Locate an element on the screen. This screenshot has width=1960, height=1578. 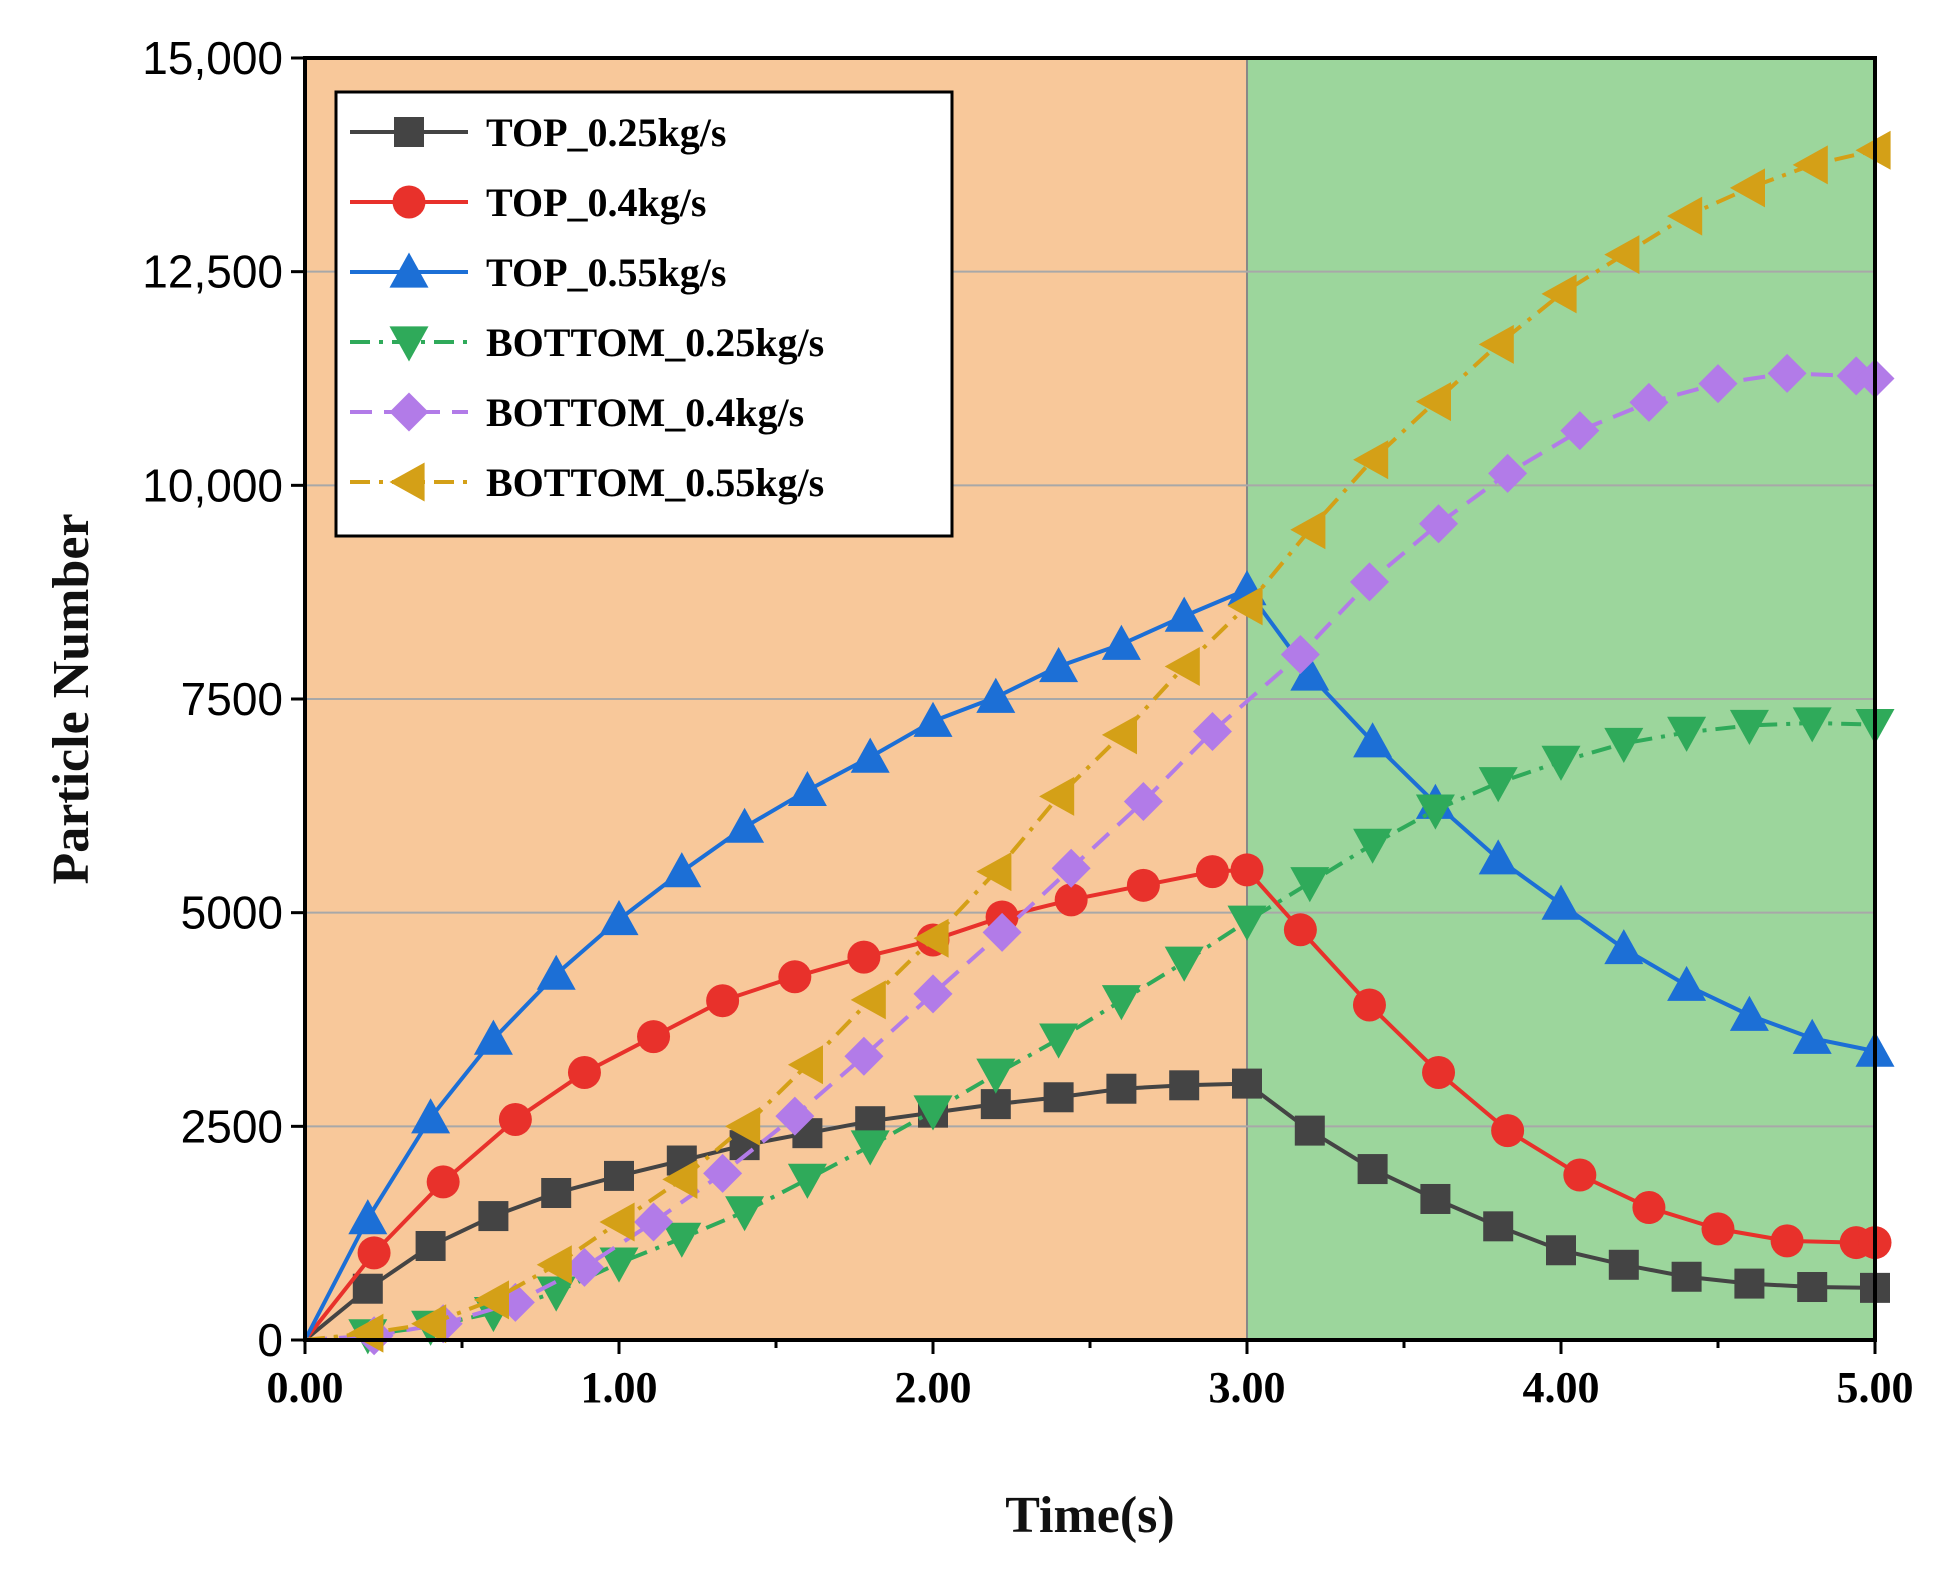
y-tick-label: 12,500 is located at coordinates (212, 272).